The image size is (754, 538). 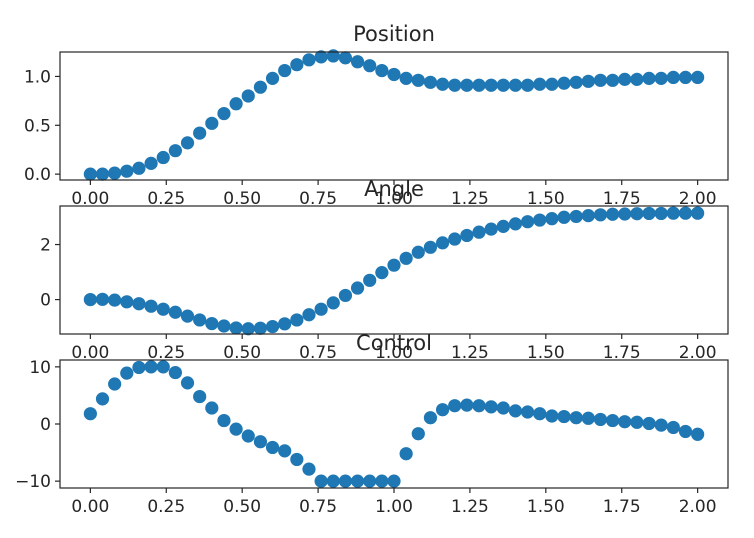 I want to click on angle-x-tick-label: 0.75, so click(x=318, y=353).